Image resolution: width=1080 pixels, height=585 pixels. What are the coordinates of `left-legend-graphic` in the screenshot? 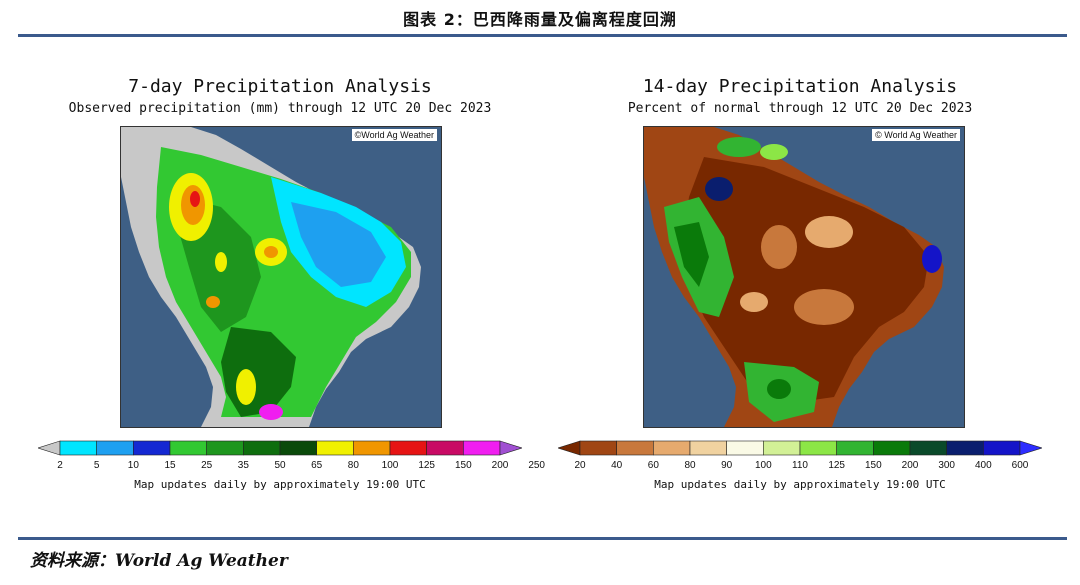 It's located at (280, 448).